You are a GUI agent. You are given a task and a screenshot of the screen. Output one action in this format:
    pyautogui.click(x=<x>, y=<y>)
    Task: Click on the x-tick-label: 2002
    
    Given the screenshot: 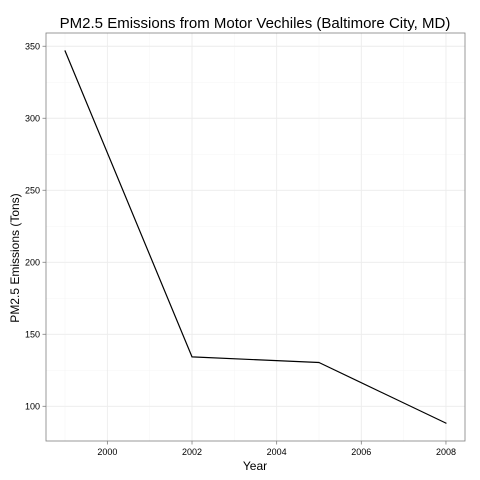 What is the action you would take?
    pyautogui.click(x=192, y=452)
    